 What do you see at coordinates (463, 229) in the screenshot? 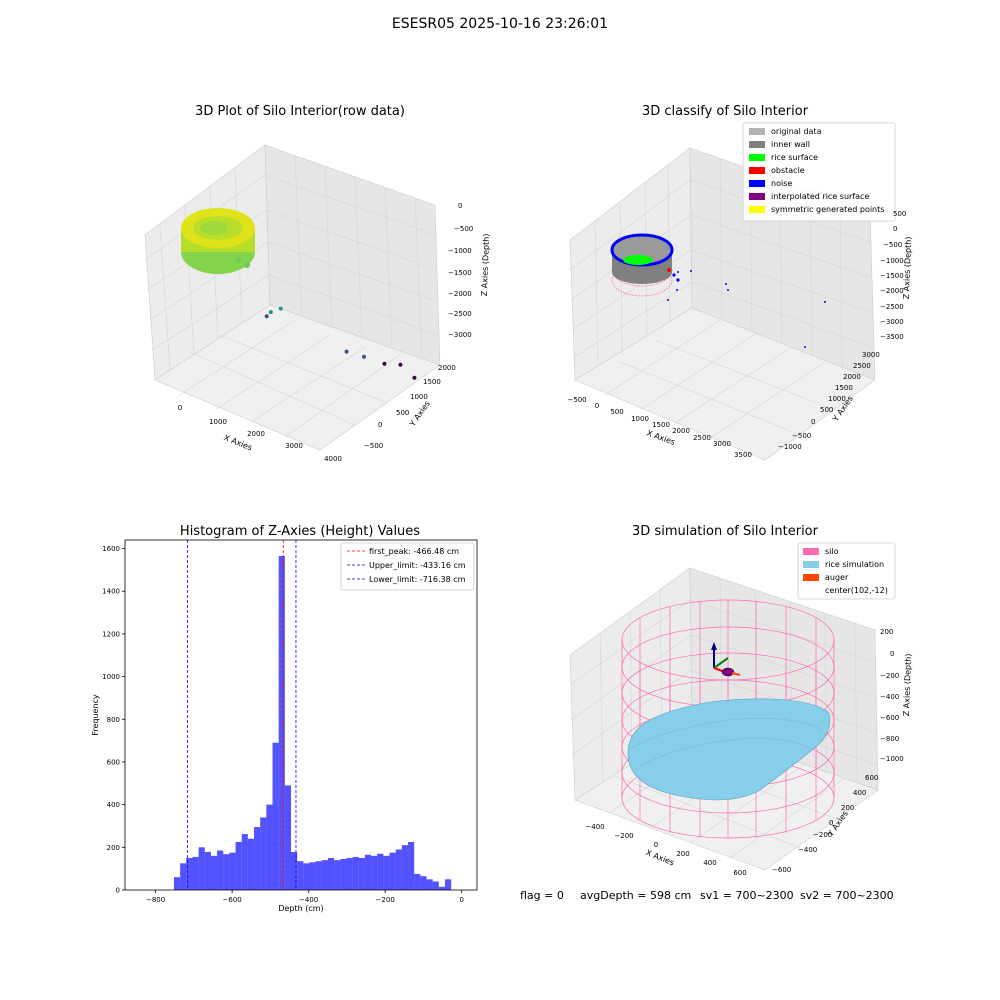
I see `z-tick: −500` at bounding box center [463, 229].